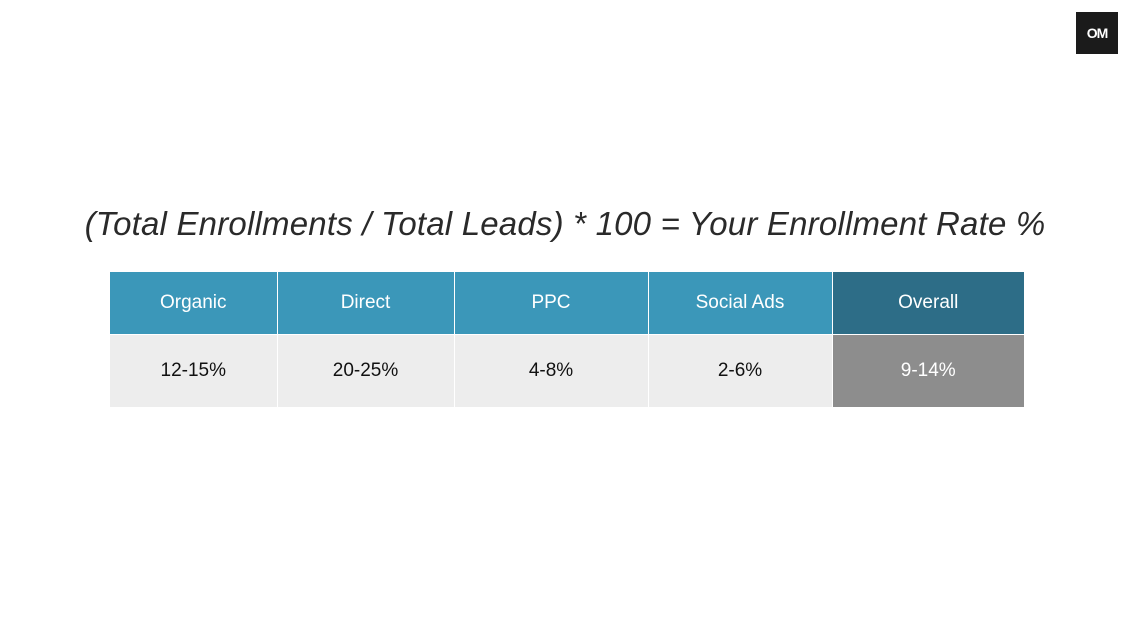 This screenshot has height=638, width=1142. What do you see at coordinates (551, 370) in the screenshot?
I see `value-ppc: 4-8%` at bounding box center [551, 370].